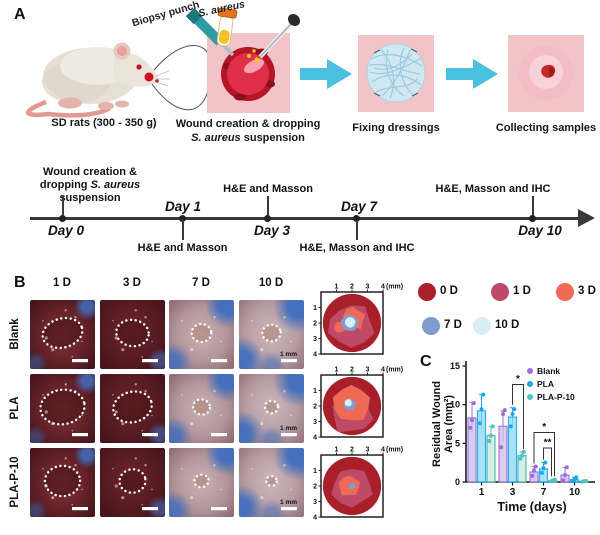 The height and width of the screenshot is (535, 600). What do you see at coordinates (513, 492) in the screenshot?
I see `x-tick-label: 3` at bounding box center [513, 492].